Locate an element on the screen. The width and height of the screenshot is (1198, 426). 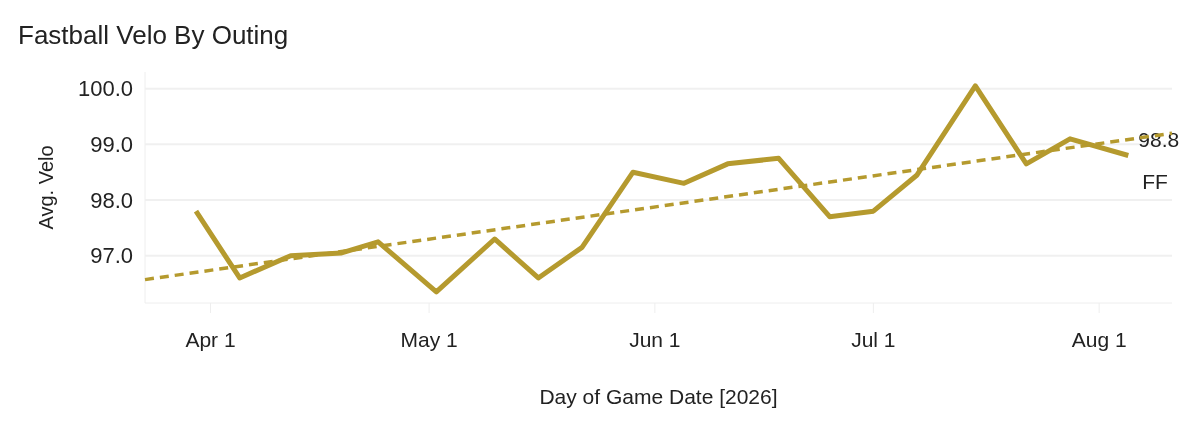
x-tick-label: Apr 1 is located at coordinates (210, 339).